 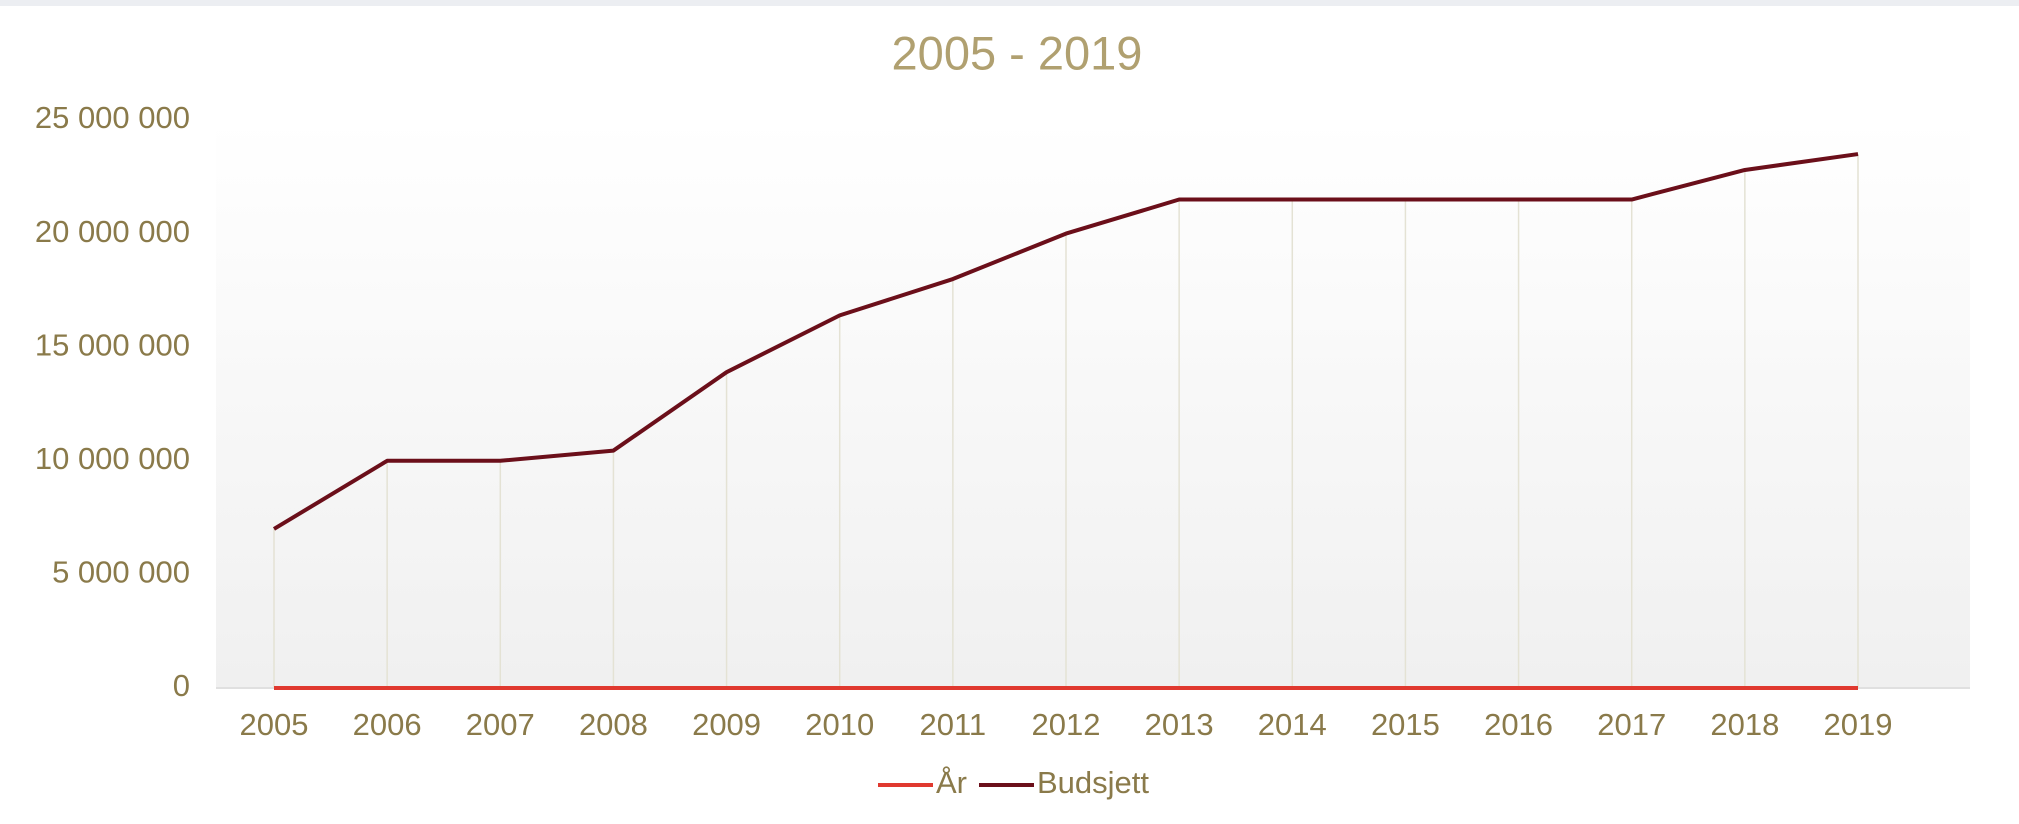 What do you see at coordinates (112, 344) in the screenshot?
I see `y-tick-label: 15 000 000` at bounding box center [112, 344].